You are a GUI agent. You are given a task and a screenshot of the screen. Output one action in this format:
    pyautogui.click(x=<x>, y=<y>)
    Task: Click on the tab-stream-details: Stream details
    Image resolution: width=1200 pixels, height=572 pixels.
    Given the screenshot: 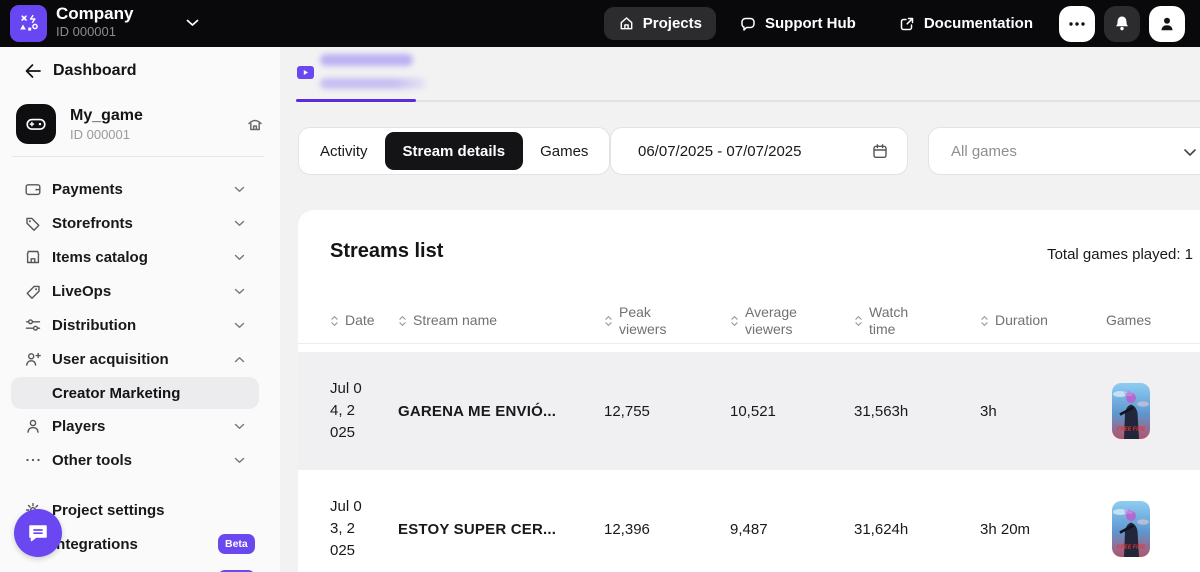 What is the action you would take?
    pyautogui.click(x=454, y=151)
    